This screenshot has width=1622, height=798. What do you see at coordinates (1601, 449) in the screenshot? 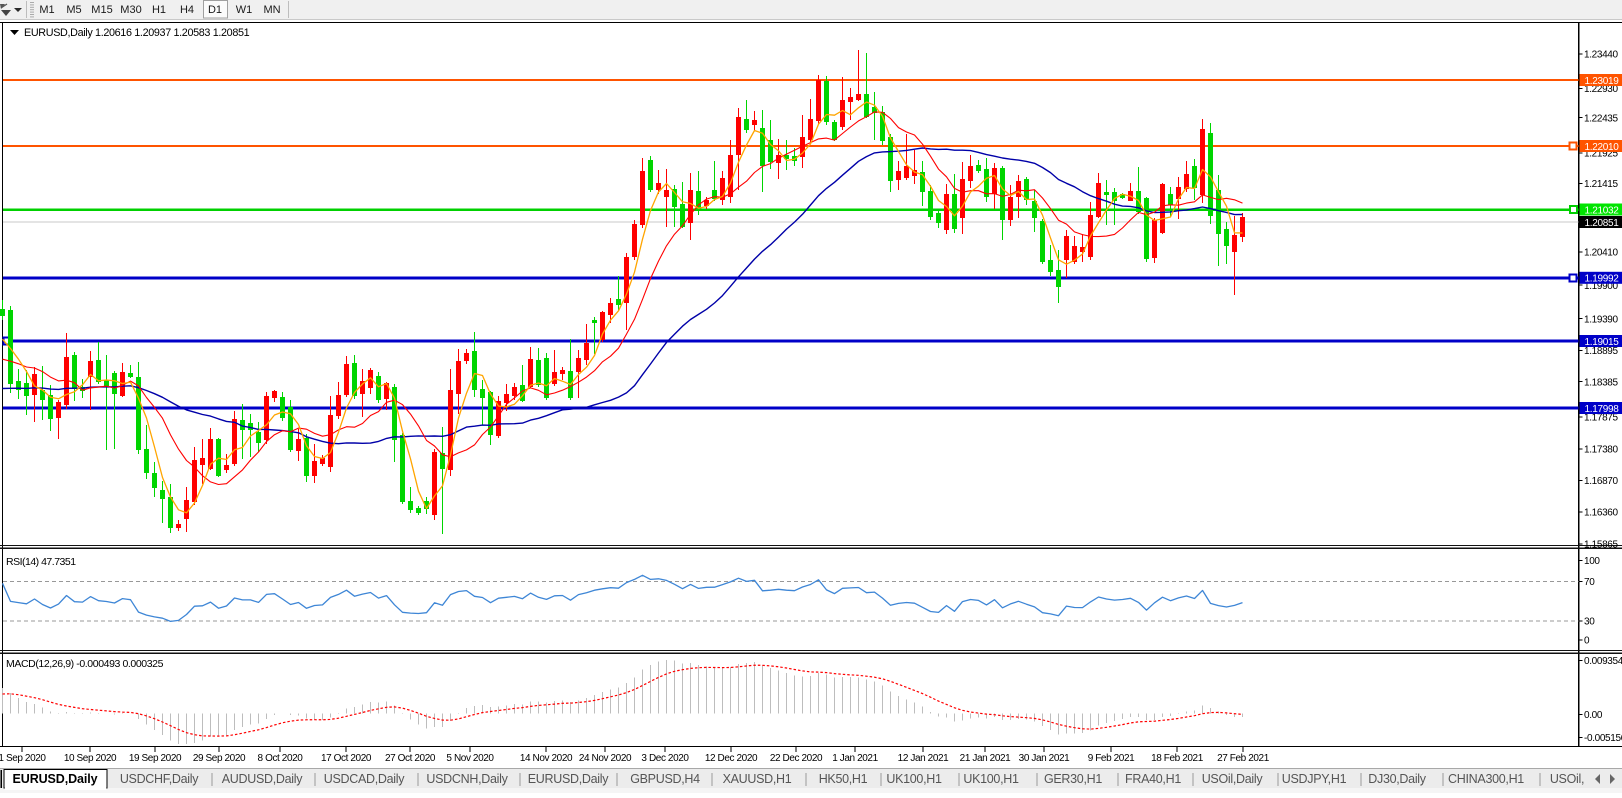
I see `svg-text: 1.17380` at bounding box center [1601, 449].